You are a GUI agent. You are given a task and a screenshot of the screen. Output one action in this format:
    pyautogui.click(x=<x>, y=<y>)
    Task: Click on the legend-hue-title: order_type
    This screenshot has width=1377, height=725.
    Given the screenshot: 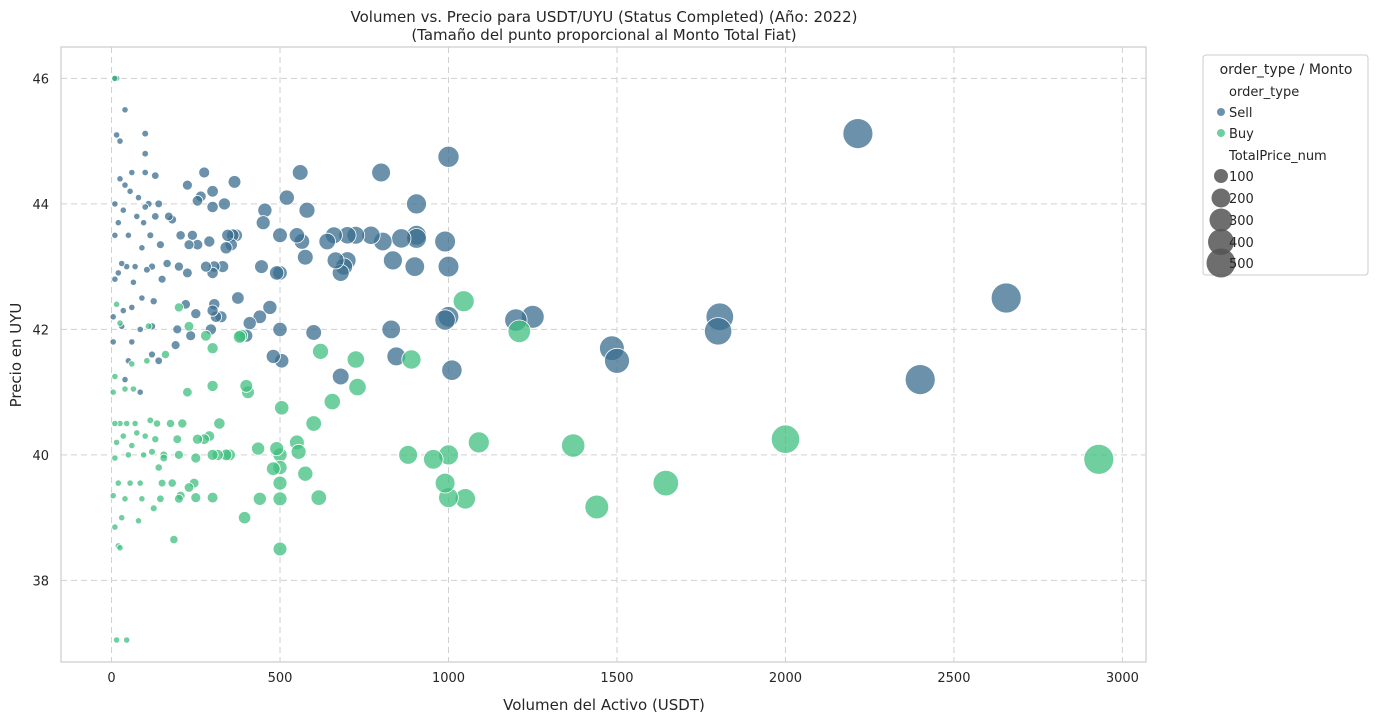 What is the action you would take?
    pyautogui.click(x=1264, y=92)
    